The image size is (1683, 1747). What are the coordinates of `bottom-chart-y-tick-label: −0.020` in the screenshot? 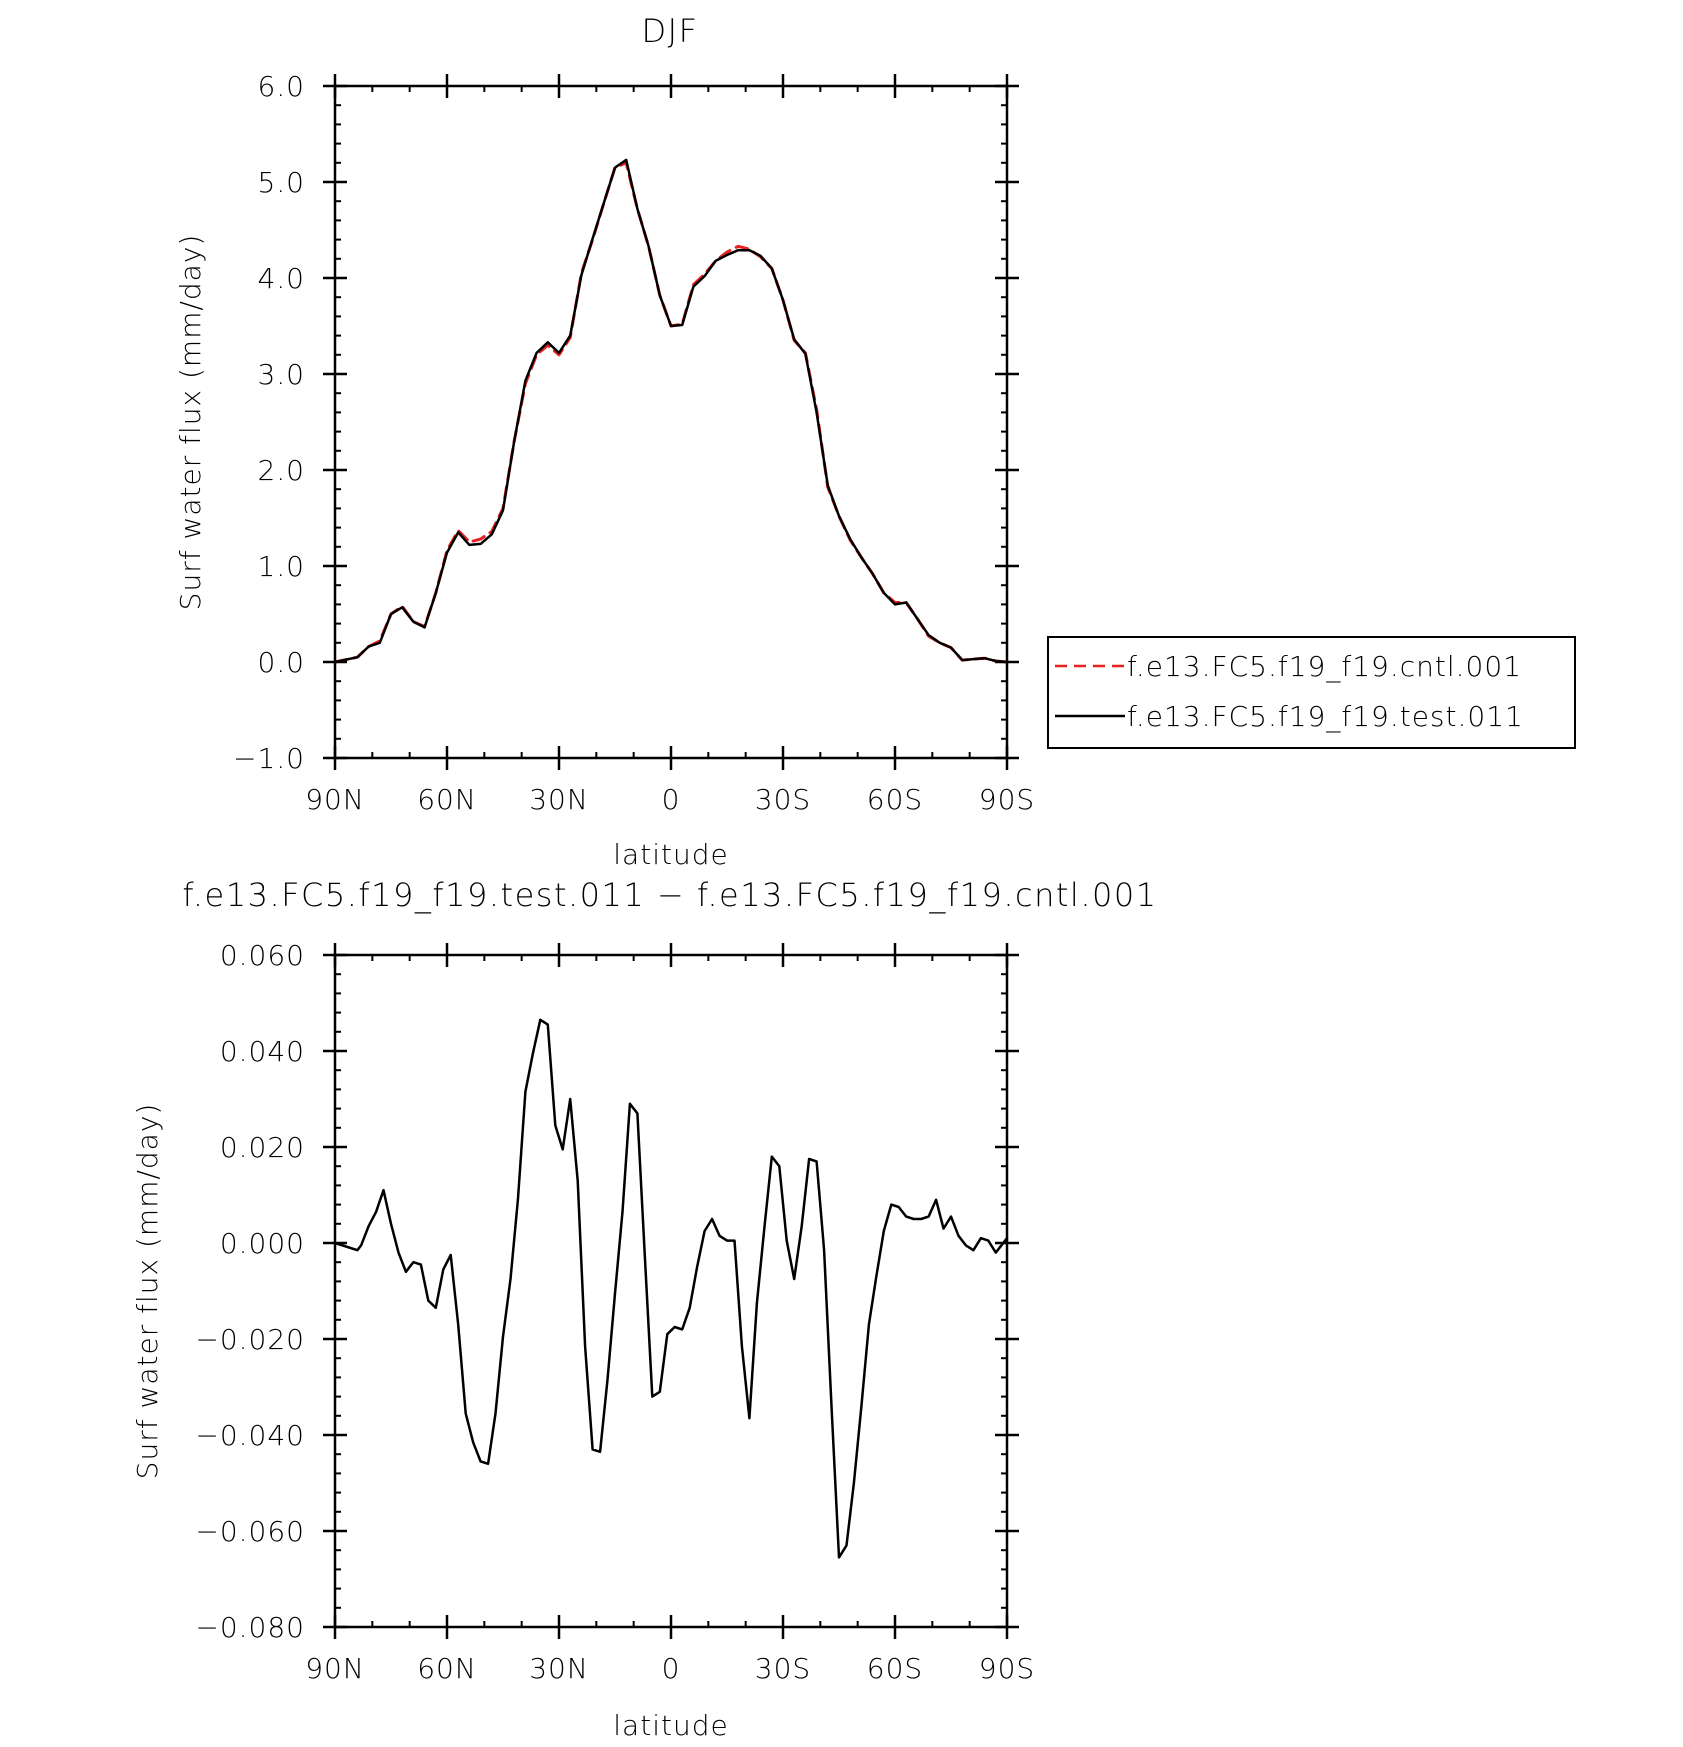 It's located at (250, 1339).